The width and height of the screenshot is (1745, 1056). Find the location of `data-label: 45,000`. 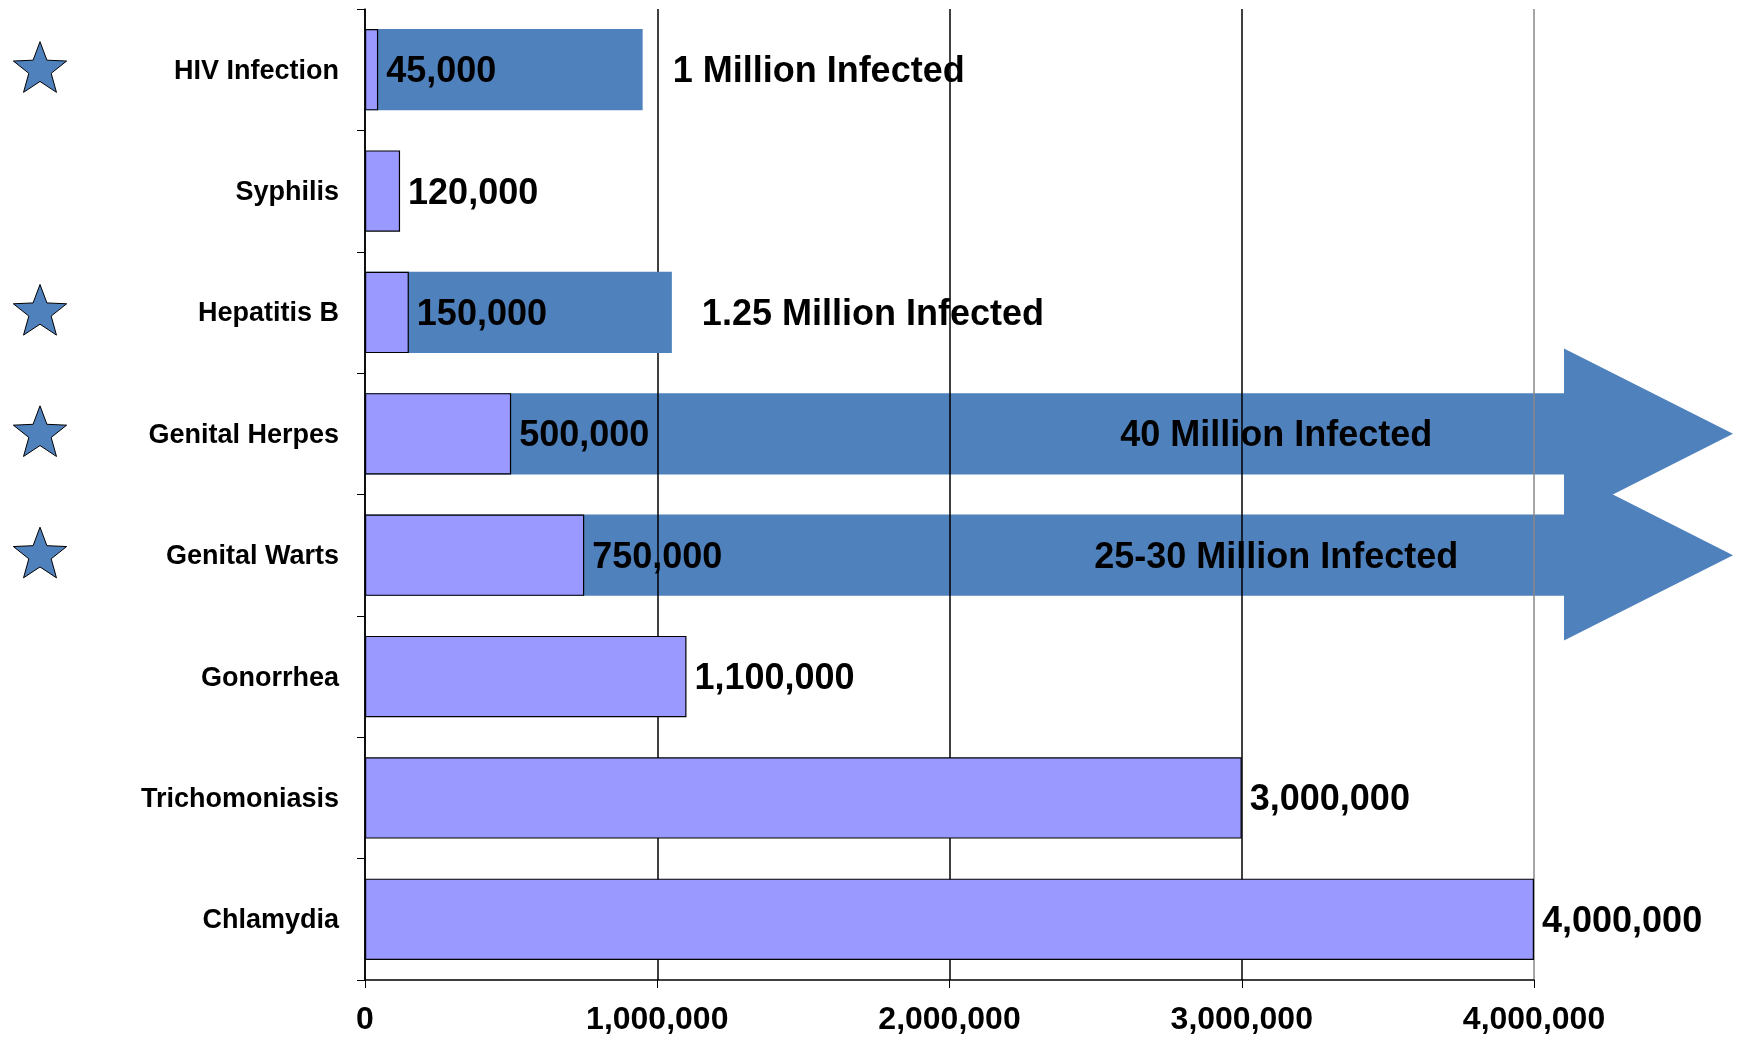

data-label: 45,000 is located at coordinates (441, 70).